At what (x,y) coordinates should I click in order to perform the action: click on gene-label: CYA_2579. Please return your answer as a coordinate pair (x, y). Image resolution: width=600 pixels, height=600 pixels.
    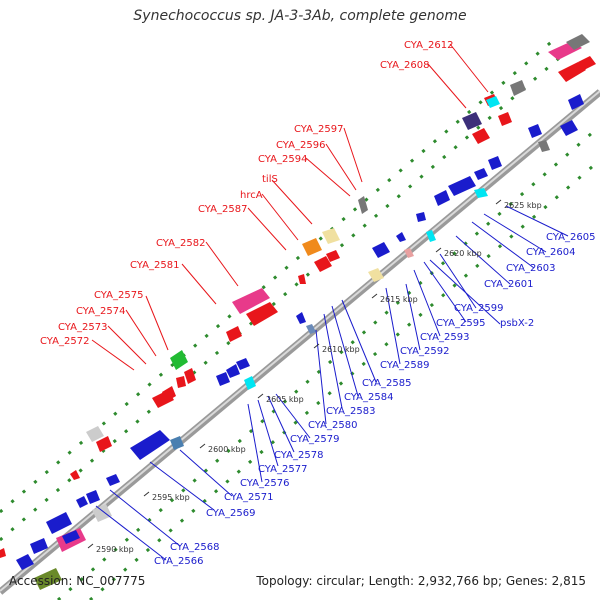
    Looking at the image, I should click on (314, 439).